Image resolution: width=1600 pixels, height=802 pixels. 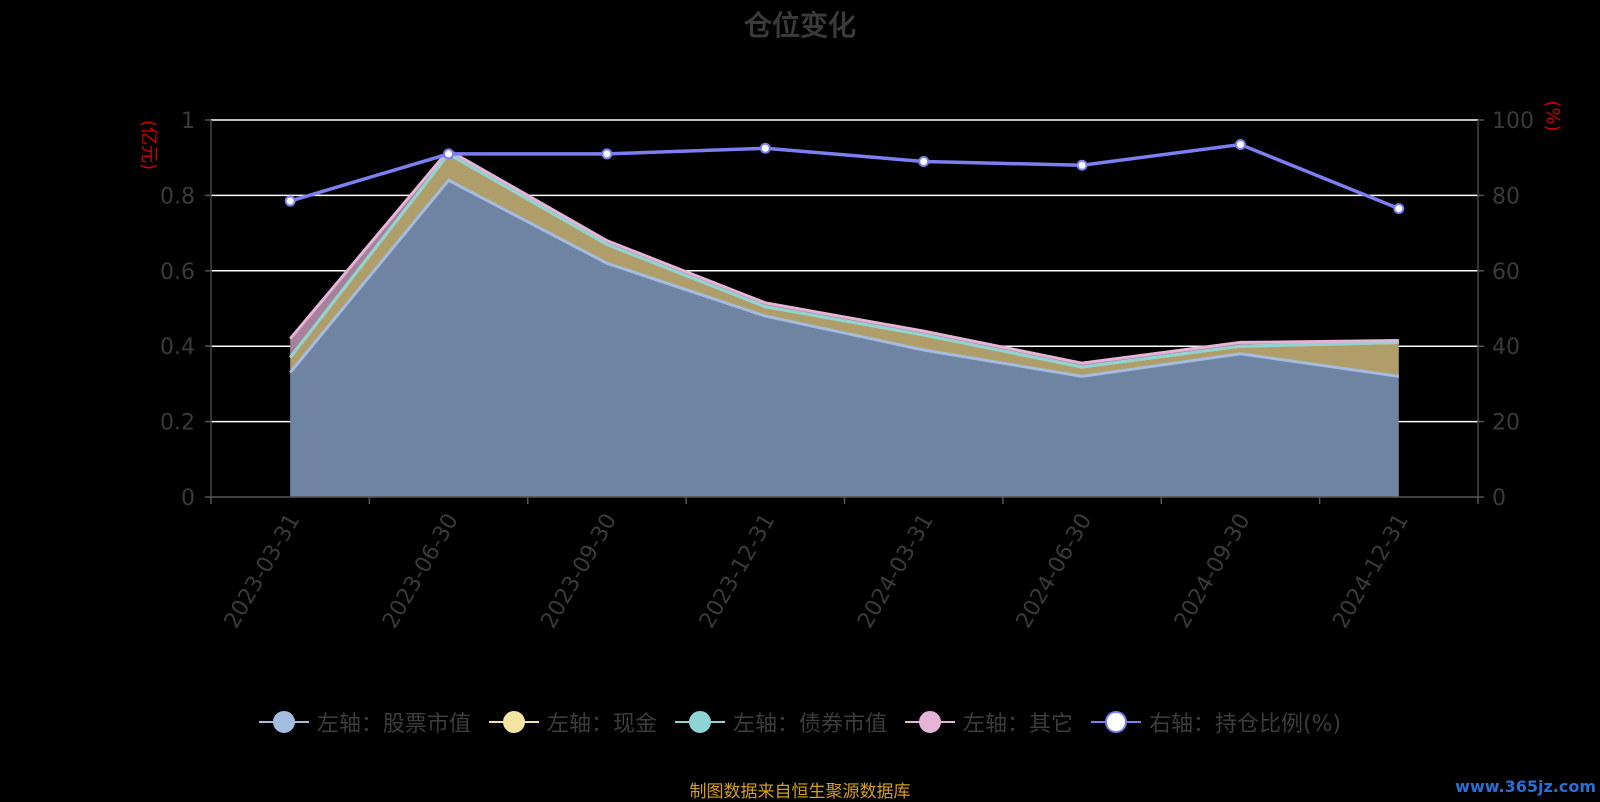 What do you see at coordinates (148, 145) in the screenshot?
I see `left-axis-unit: (亿元)` at bounding box center [148, 145].